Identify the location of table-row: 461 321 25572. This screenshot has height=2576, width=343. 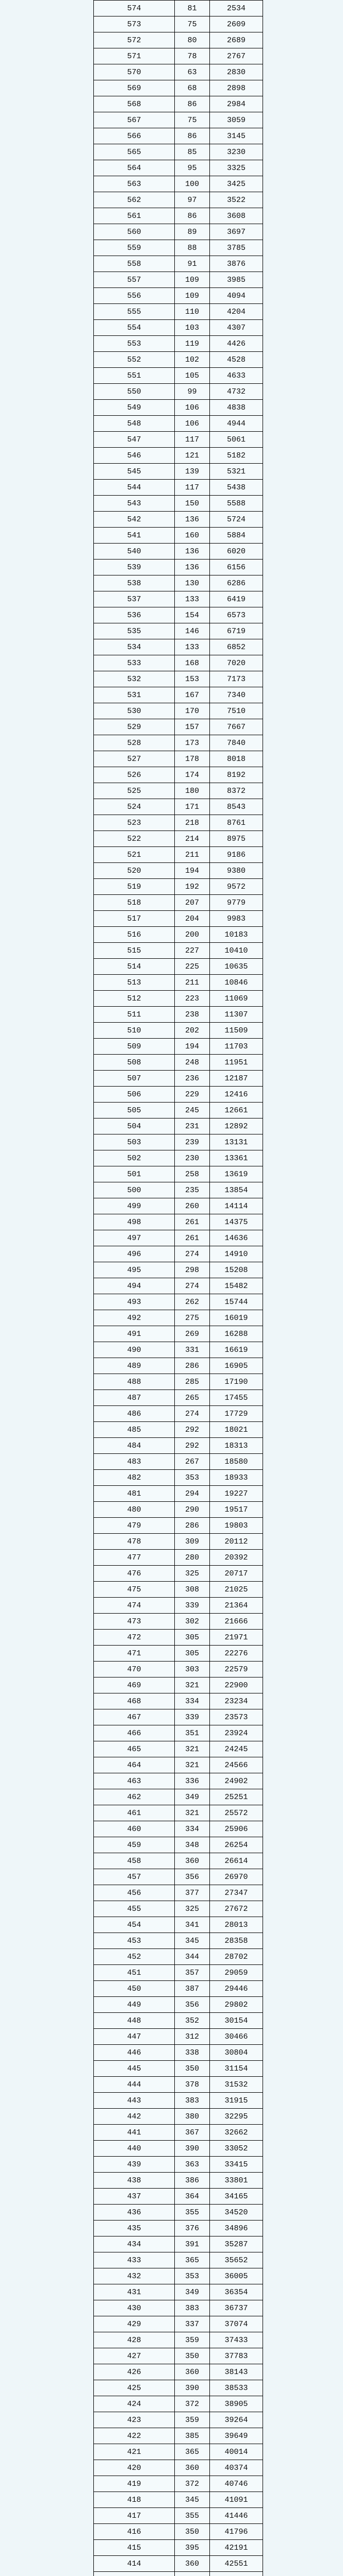
(178, 1813).